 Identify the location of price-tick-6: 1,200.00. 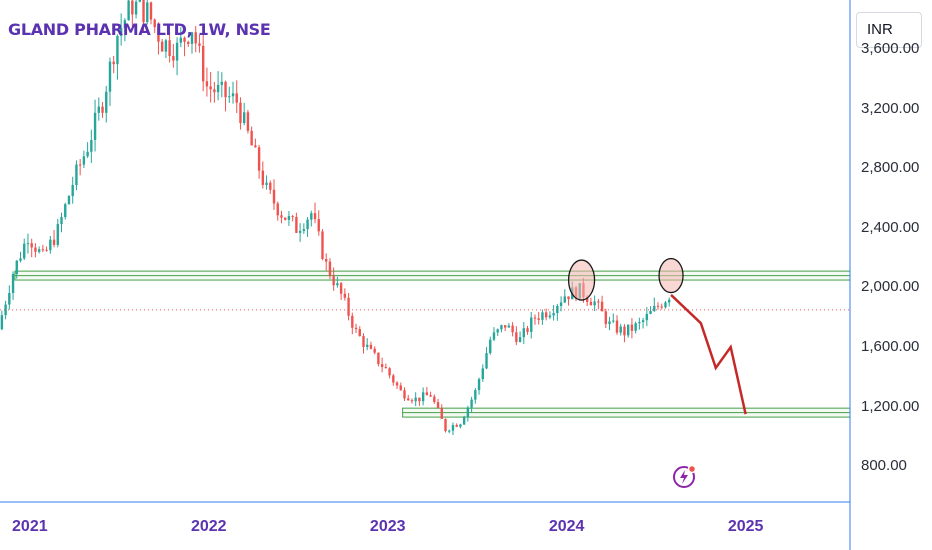
(890, 406).